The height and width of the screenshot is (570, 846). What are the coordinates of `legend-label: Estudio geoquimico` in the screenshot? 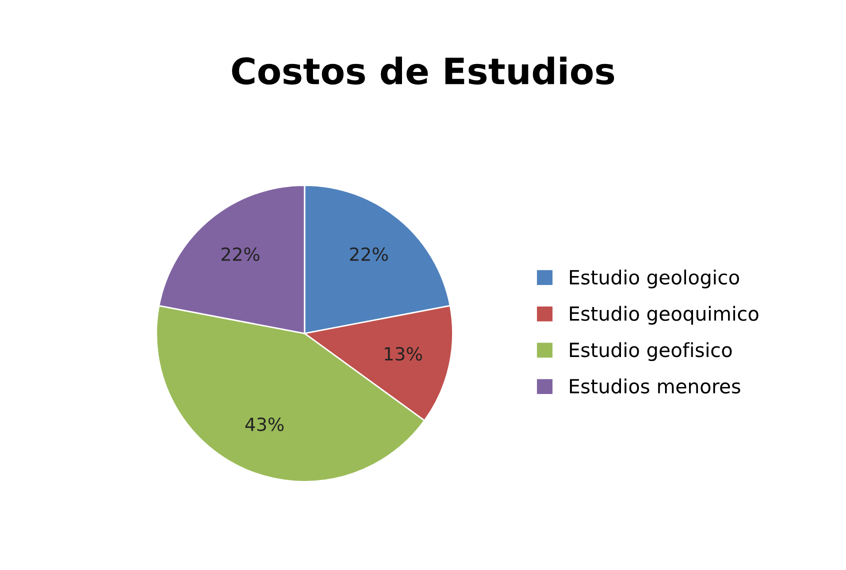 It's located at (664, 315).